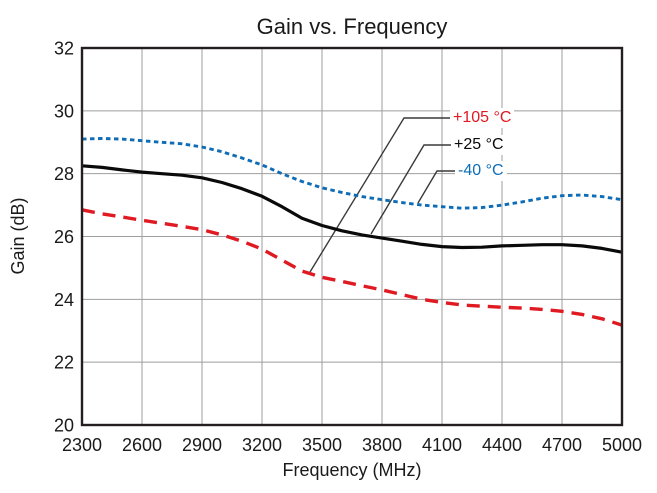 The width and height of the screenshot is (657, 493). I want to click on y-axis-label: Gain (dB), so click(18, 235).